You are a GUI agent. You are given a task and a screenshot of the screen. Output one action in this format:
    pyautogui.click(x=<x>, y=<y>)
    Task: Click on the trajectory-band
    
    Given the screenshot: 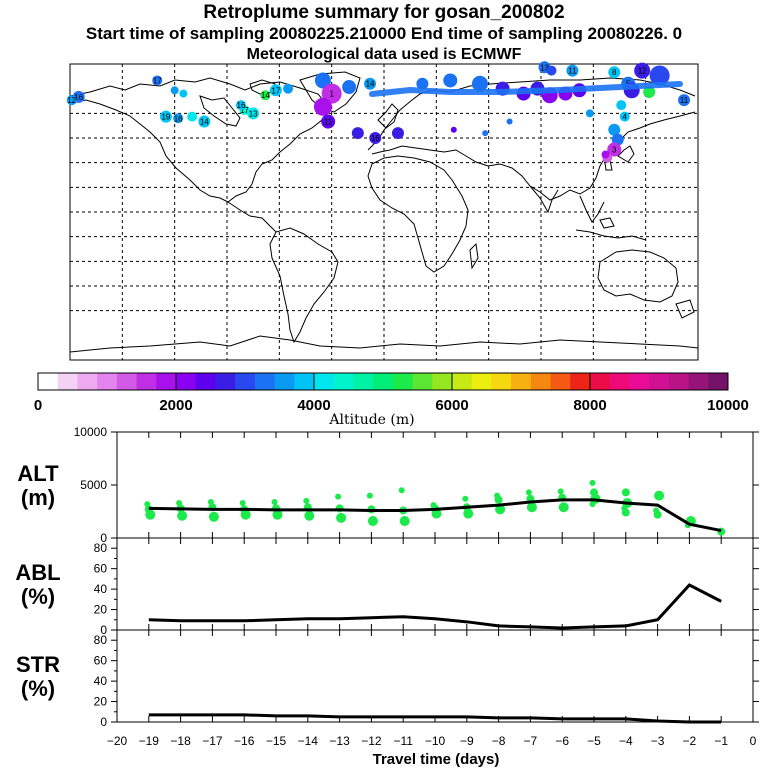 What is the action you would take?
    pyautogui.click(x=526, y=89)
    